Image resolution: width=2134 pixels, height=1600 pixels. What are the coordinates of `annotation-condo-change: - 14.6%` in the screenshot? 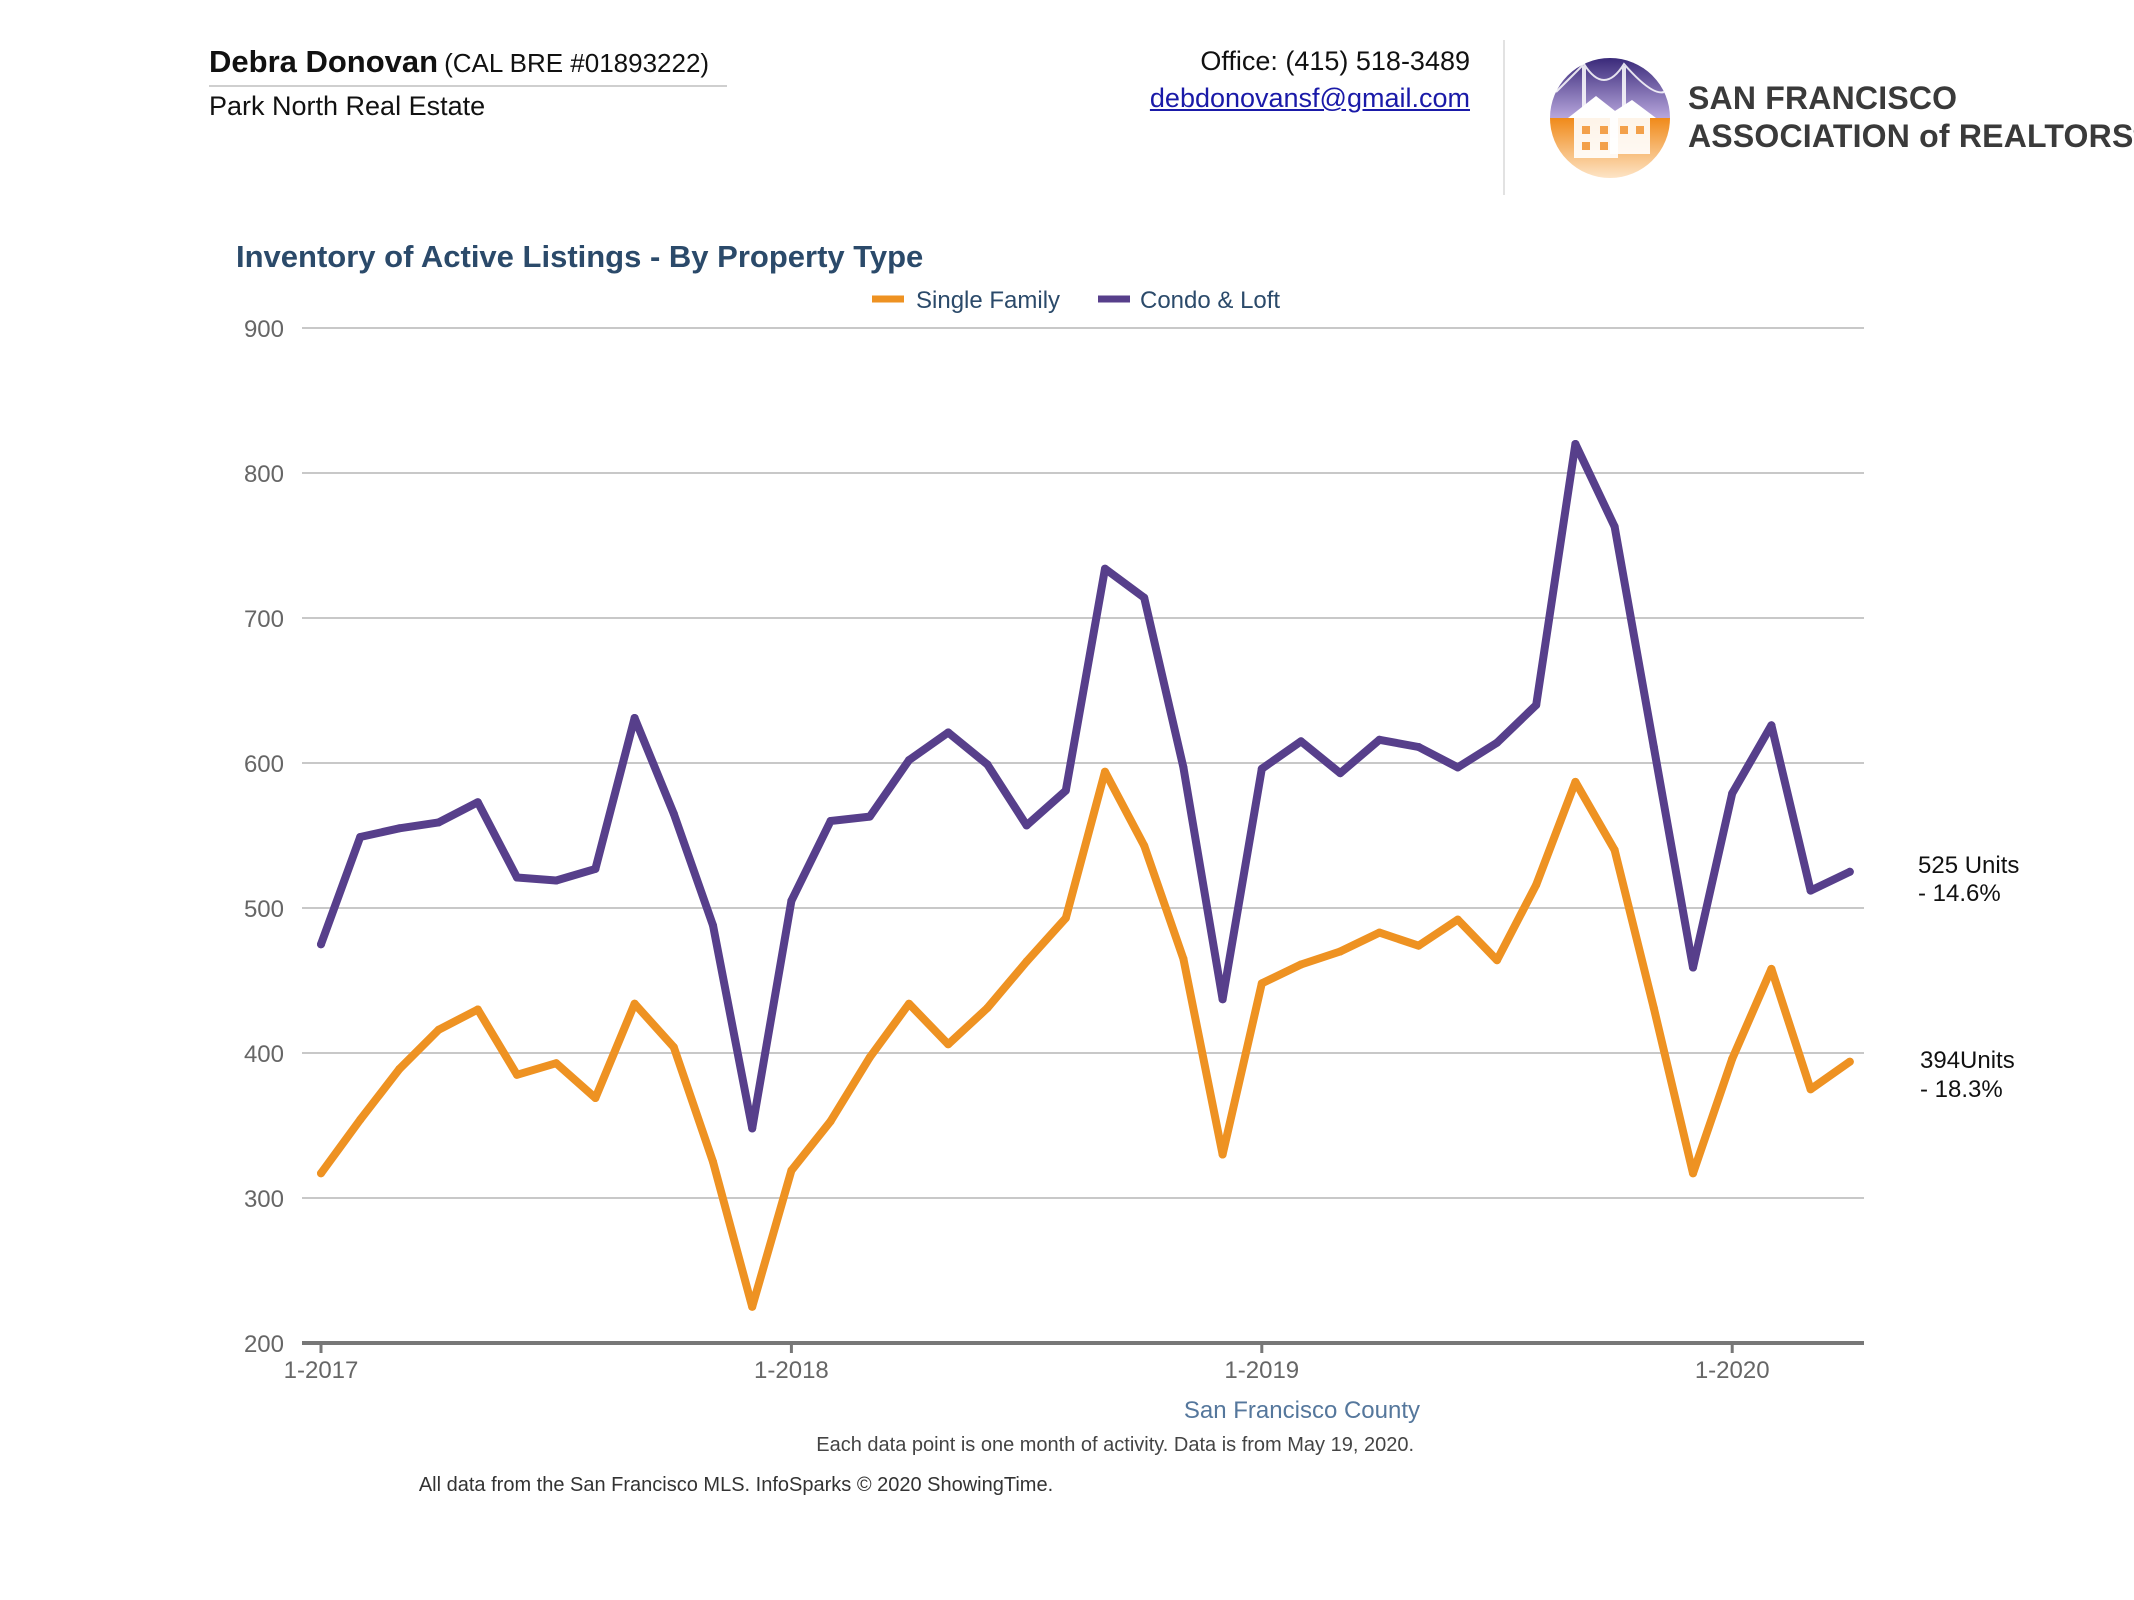 It's located at (1959, 893).